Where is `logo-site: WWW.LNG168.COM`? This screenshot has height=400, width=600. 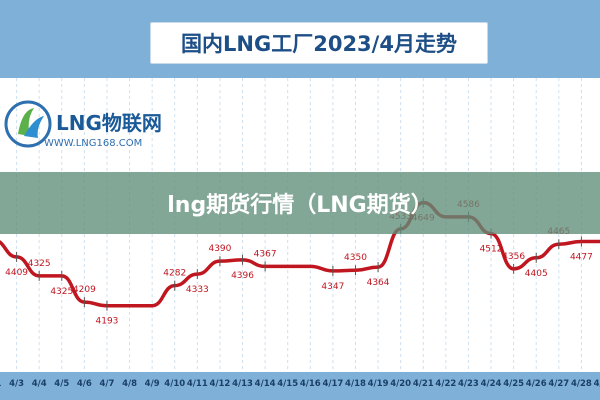 logo-site: WWW.LNG168.COM is located at coordinates (93, 143).